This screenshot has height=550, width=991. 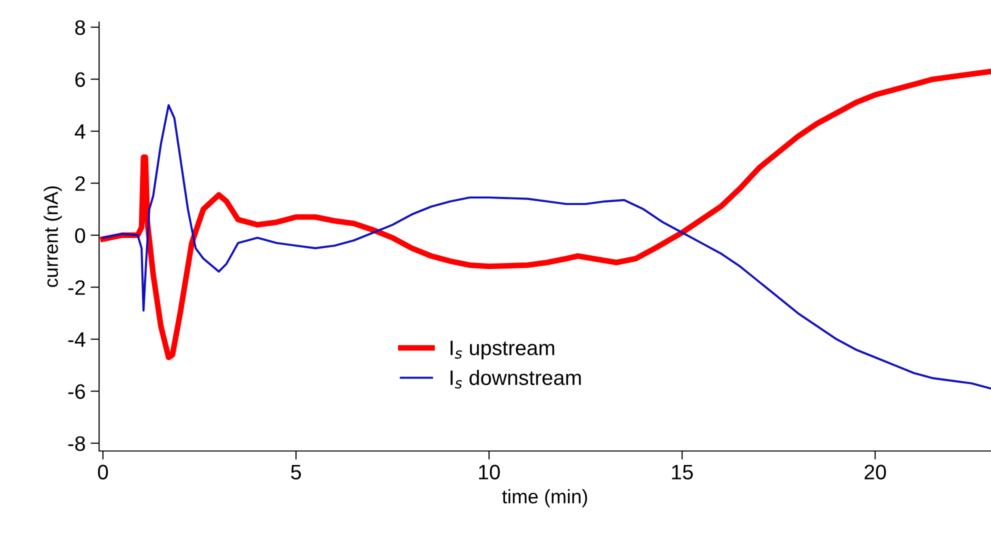 What do you see at coordinates (502, 350) in the screenshot?
I see `legend-label: I$_{s}$ upstream` at bounding box center [502, 350].